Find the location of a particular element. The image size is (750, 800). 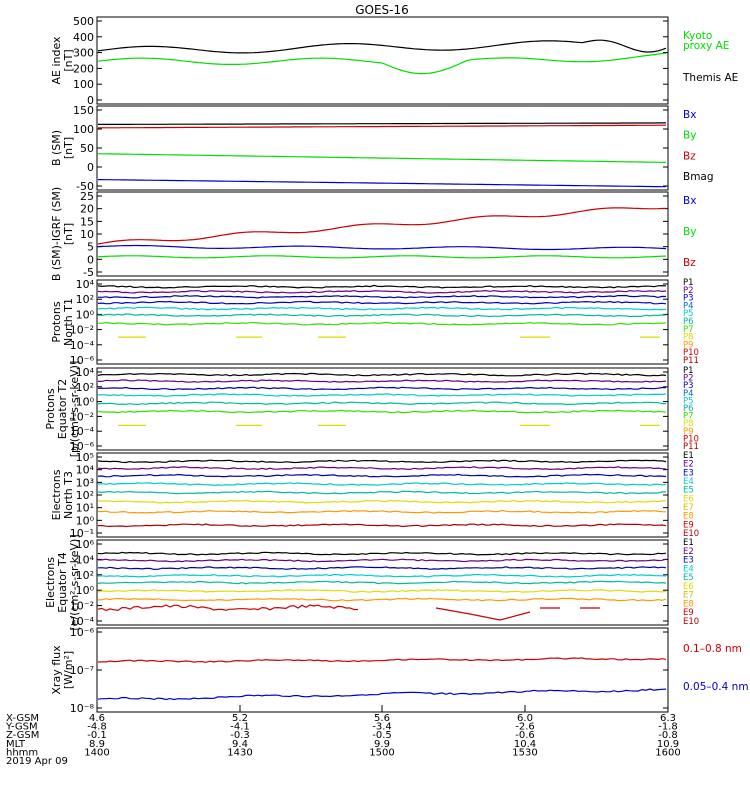

legend-0-05-0-4-nm: 0.05–0.4 nm is located at coordinates (716, 687).